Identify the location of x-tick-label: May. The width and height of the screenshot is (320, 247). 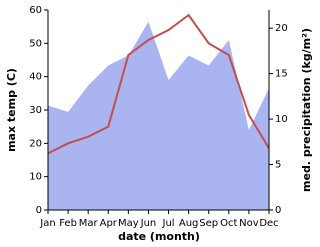
(128, 223).